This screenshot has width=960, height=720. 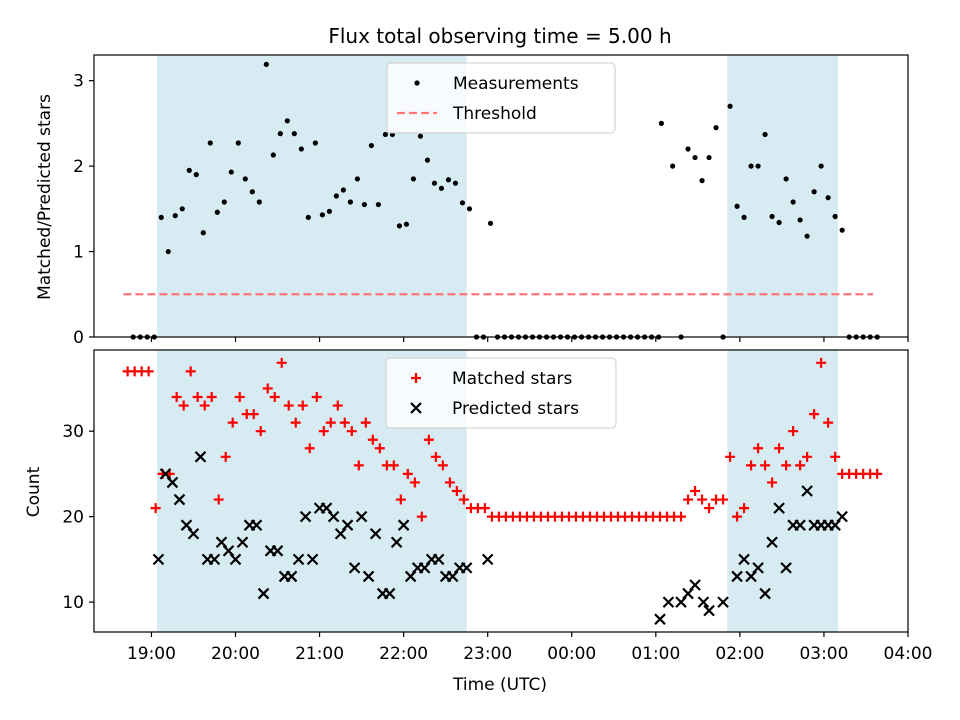 I want to click on y-tick-label: 1, so click(x=78, y=253).